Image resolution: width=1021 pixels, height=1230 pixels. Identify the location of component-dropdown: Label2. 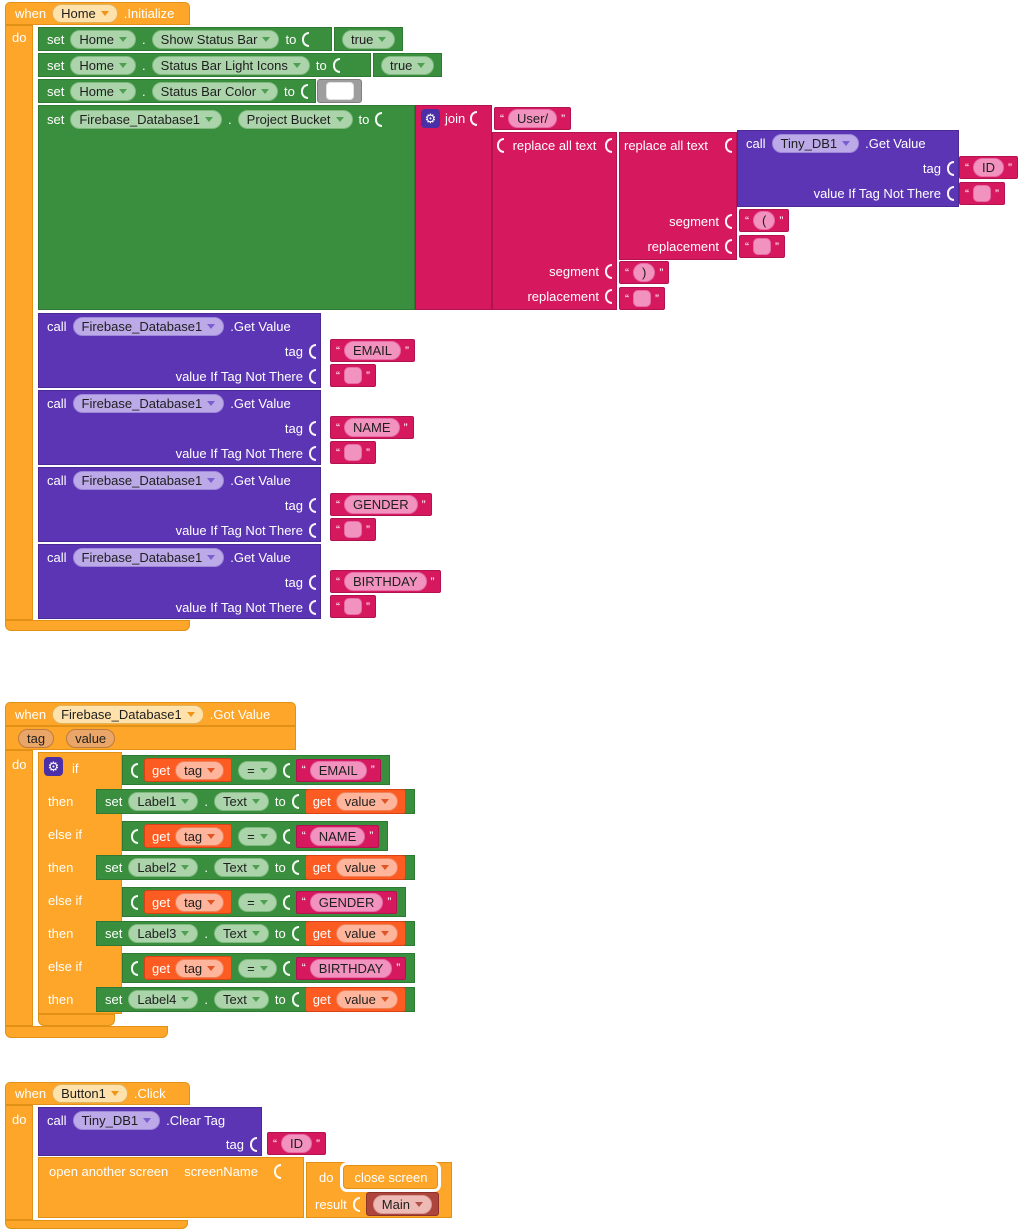
(163, 867).